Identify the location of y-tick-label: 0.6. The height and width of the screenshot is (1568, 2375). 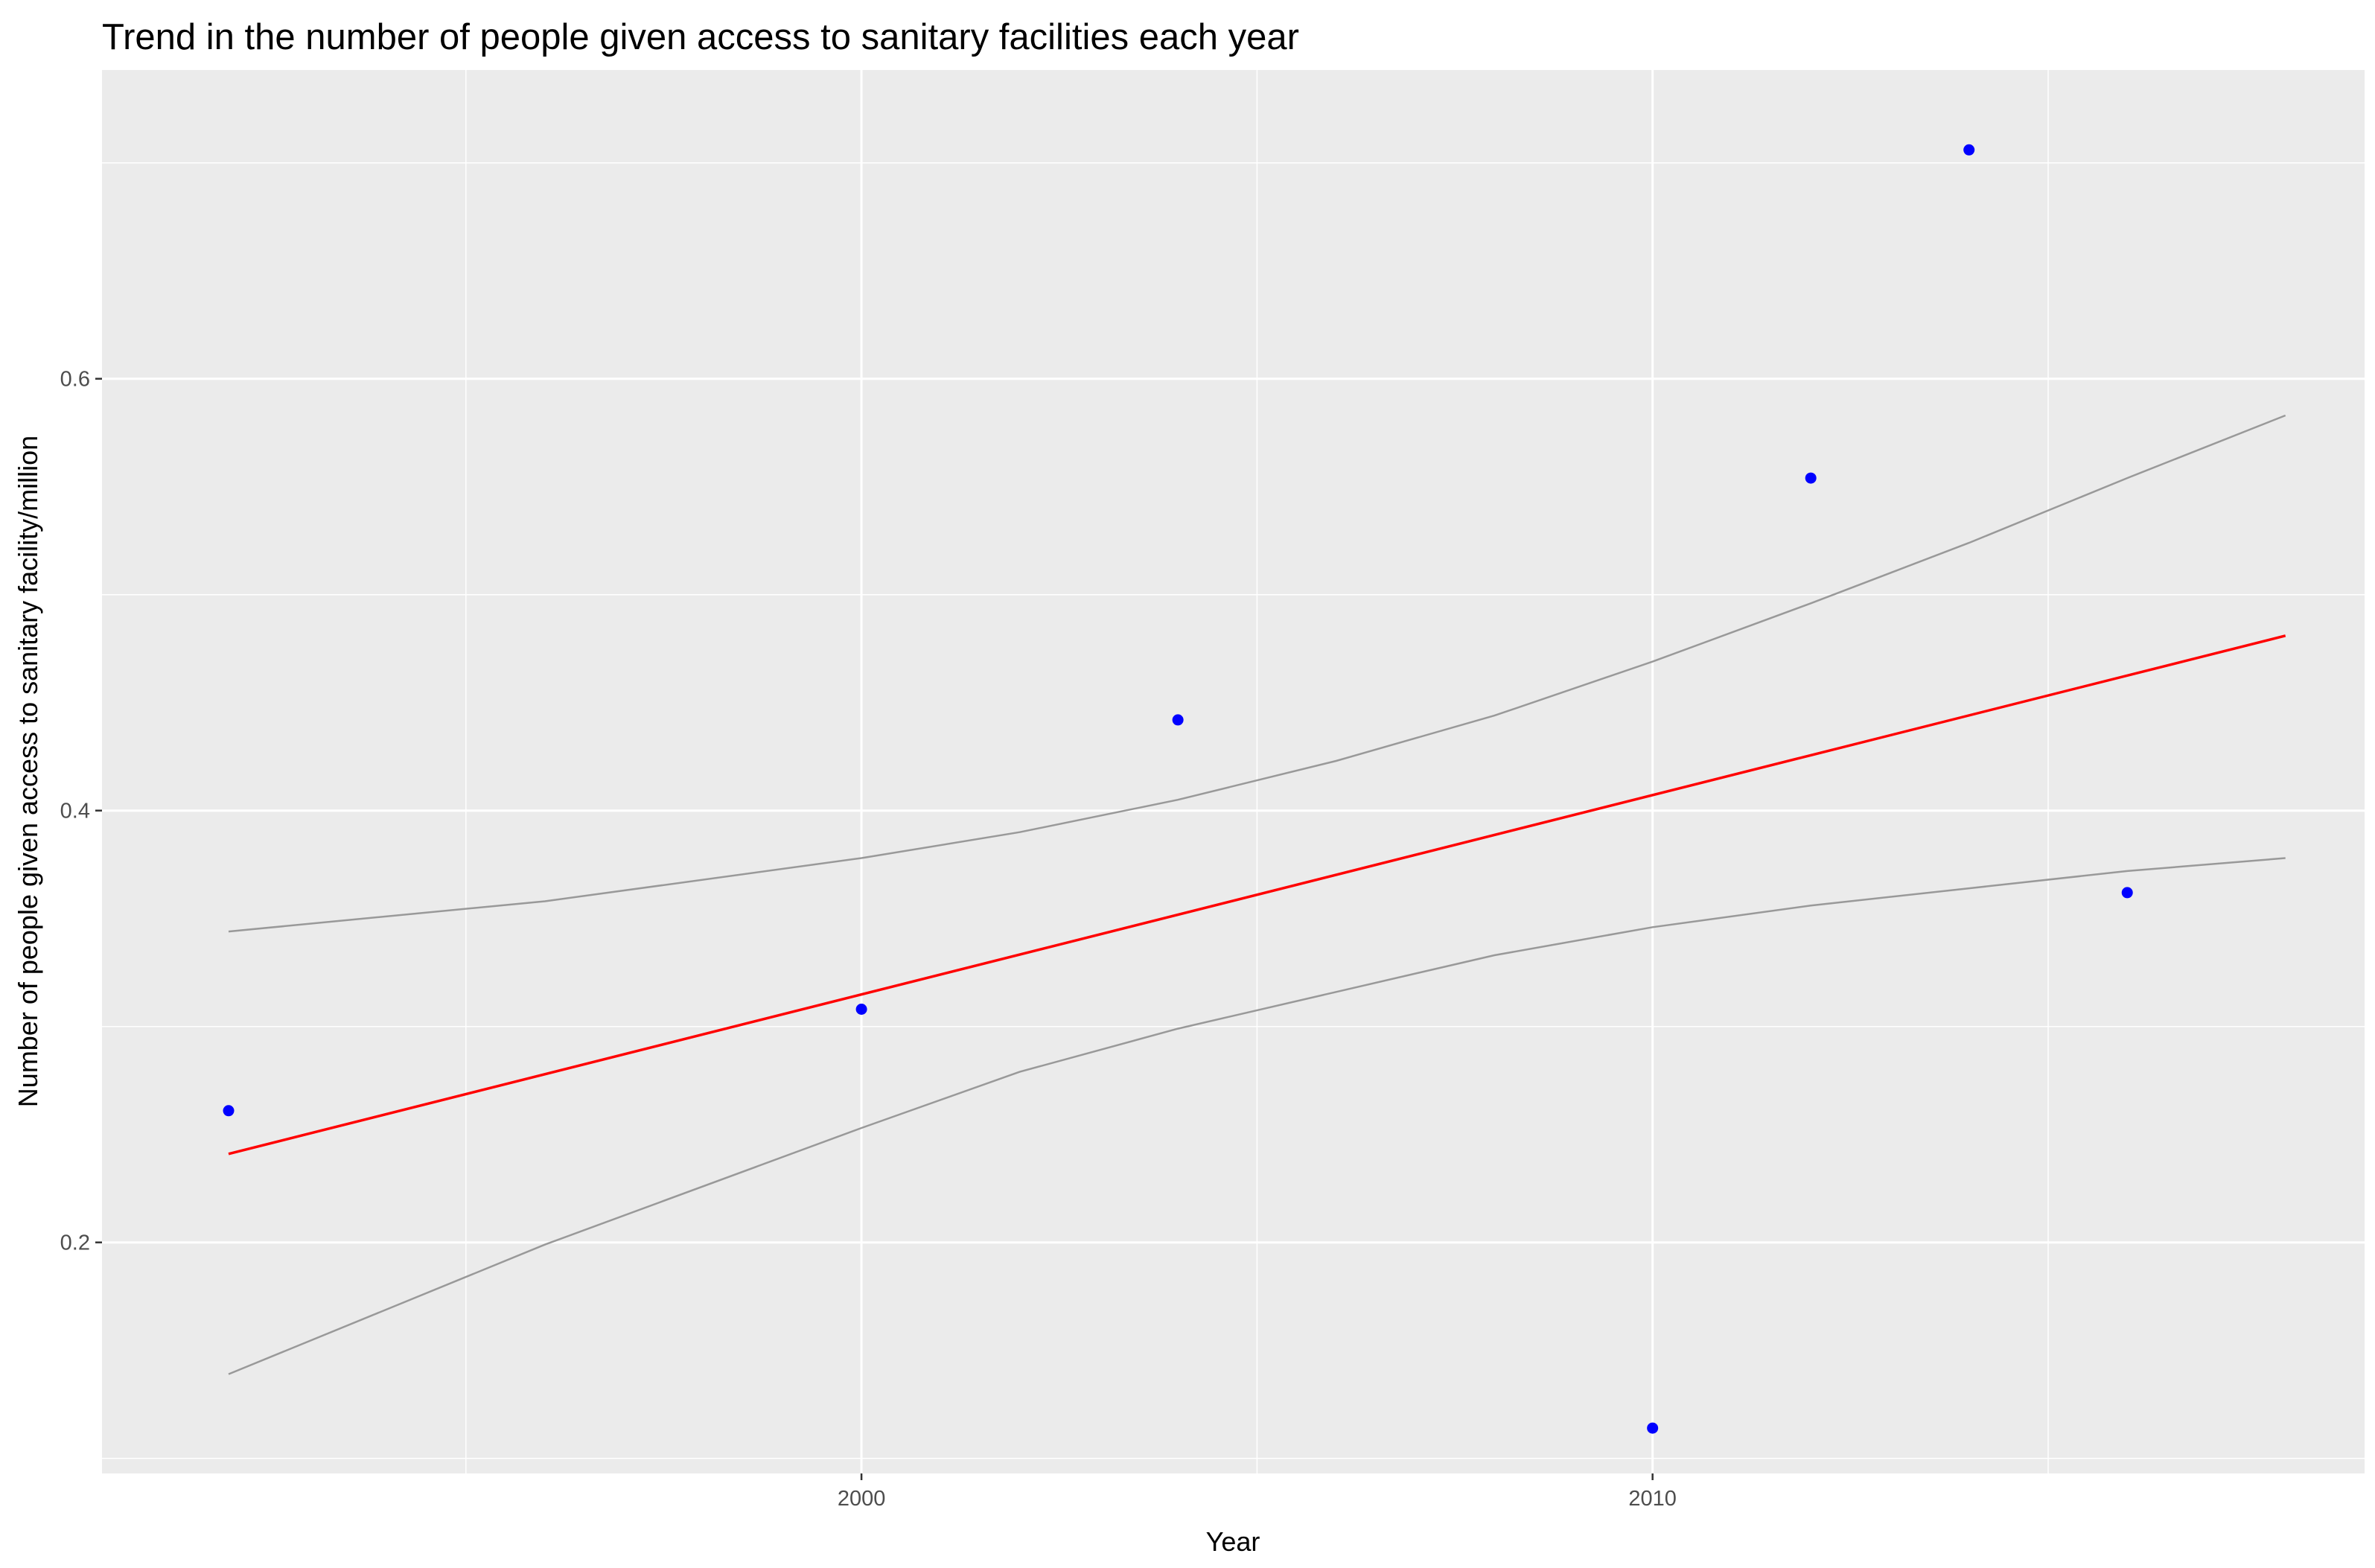
(75, 380).